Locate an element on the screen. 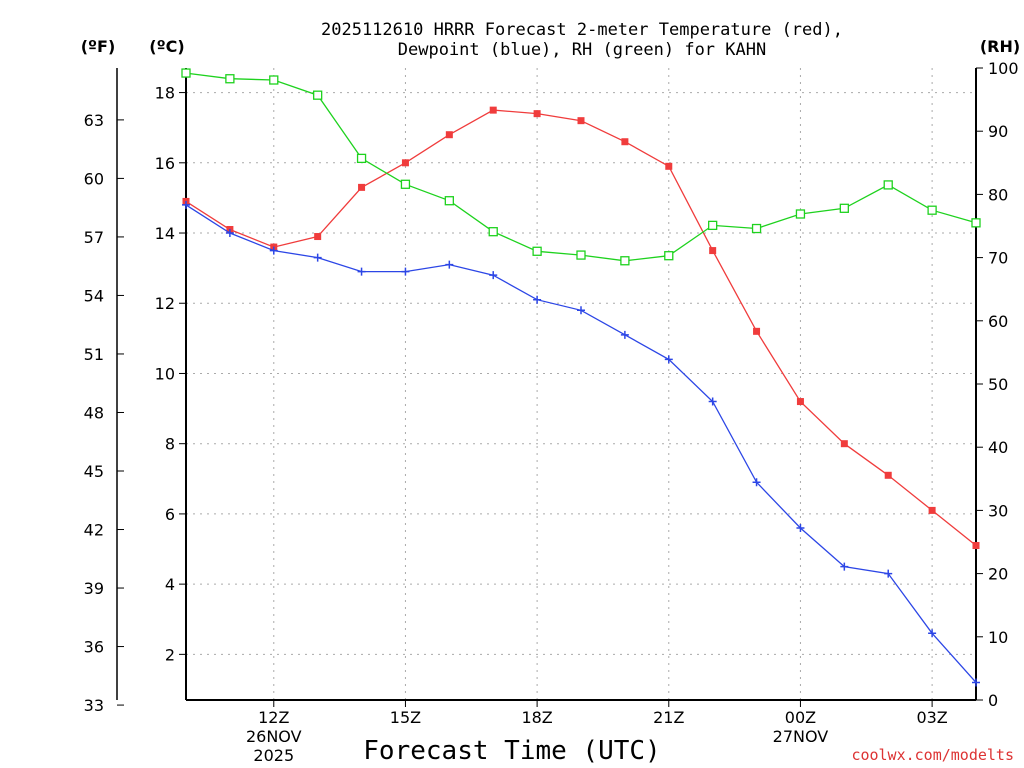  tick-label-fahrenheit: 42 is located at coordinates (94, 530).